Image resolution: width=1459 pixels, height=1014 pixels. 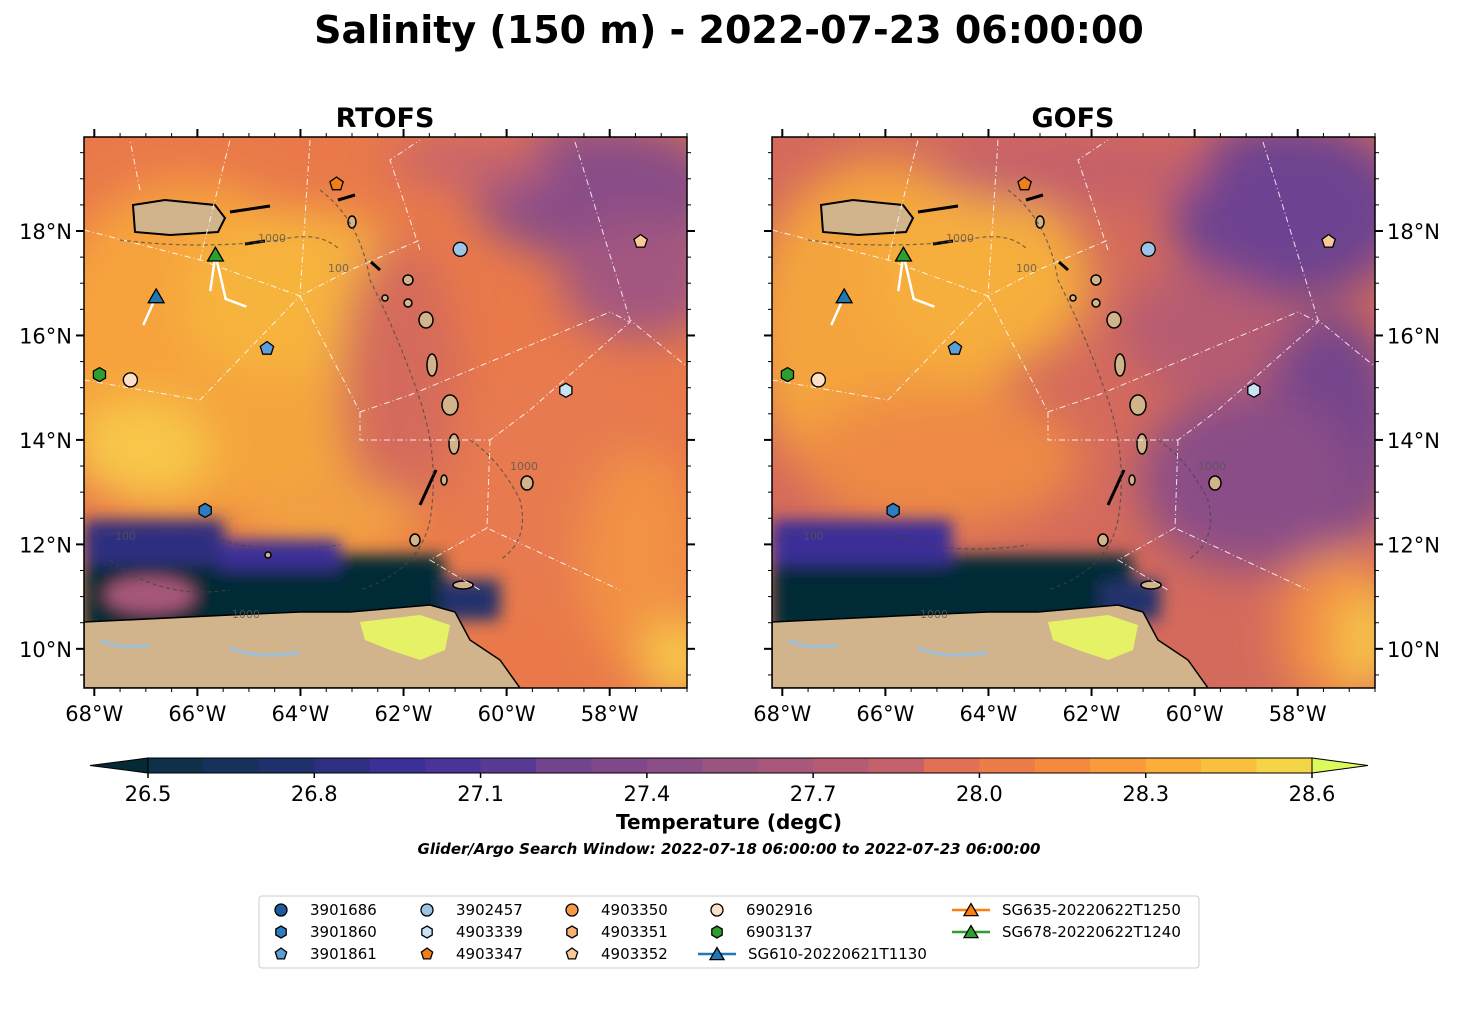 What do you see at coordinates (1212, 466) in the screenshot?
I see `contour-label-right-3: 1000` at bounding box center [1212, 466].